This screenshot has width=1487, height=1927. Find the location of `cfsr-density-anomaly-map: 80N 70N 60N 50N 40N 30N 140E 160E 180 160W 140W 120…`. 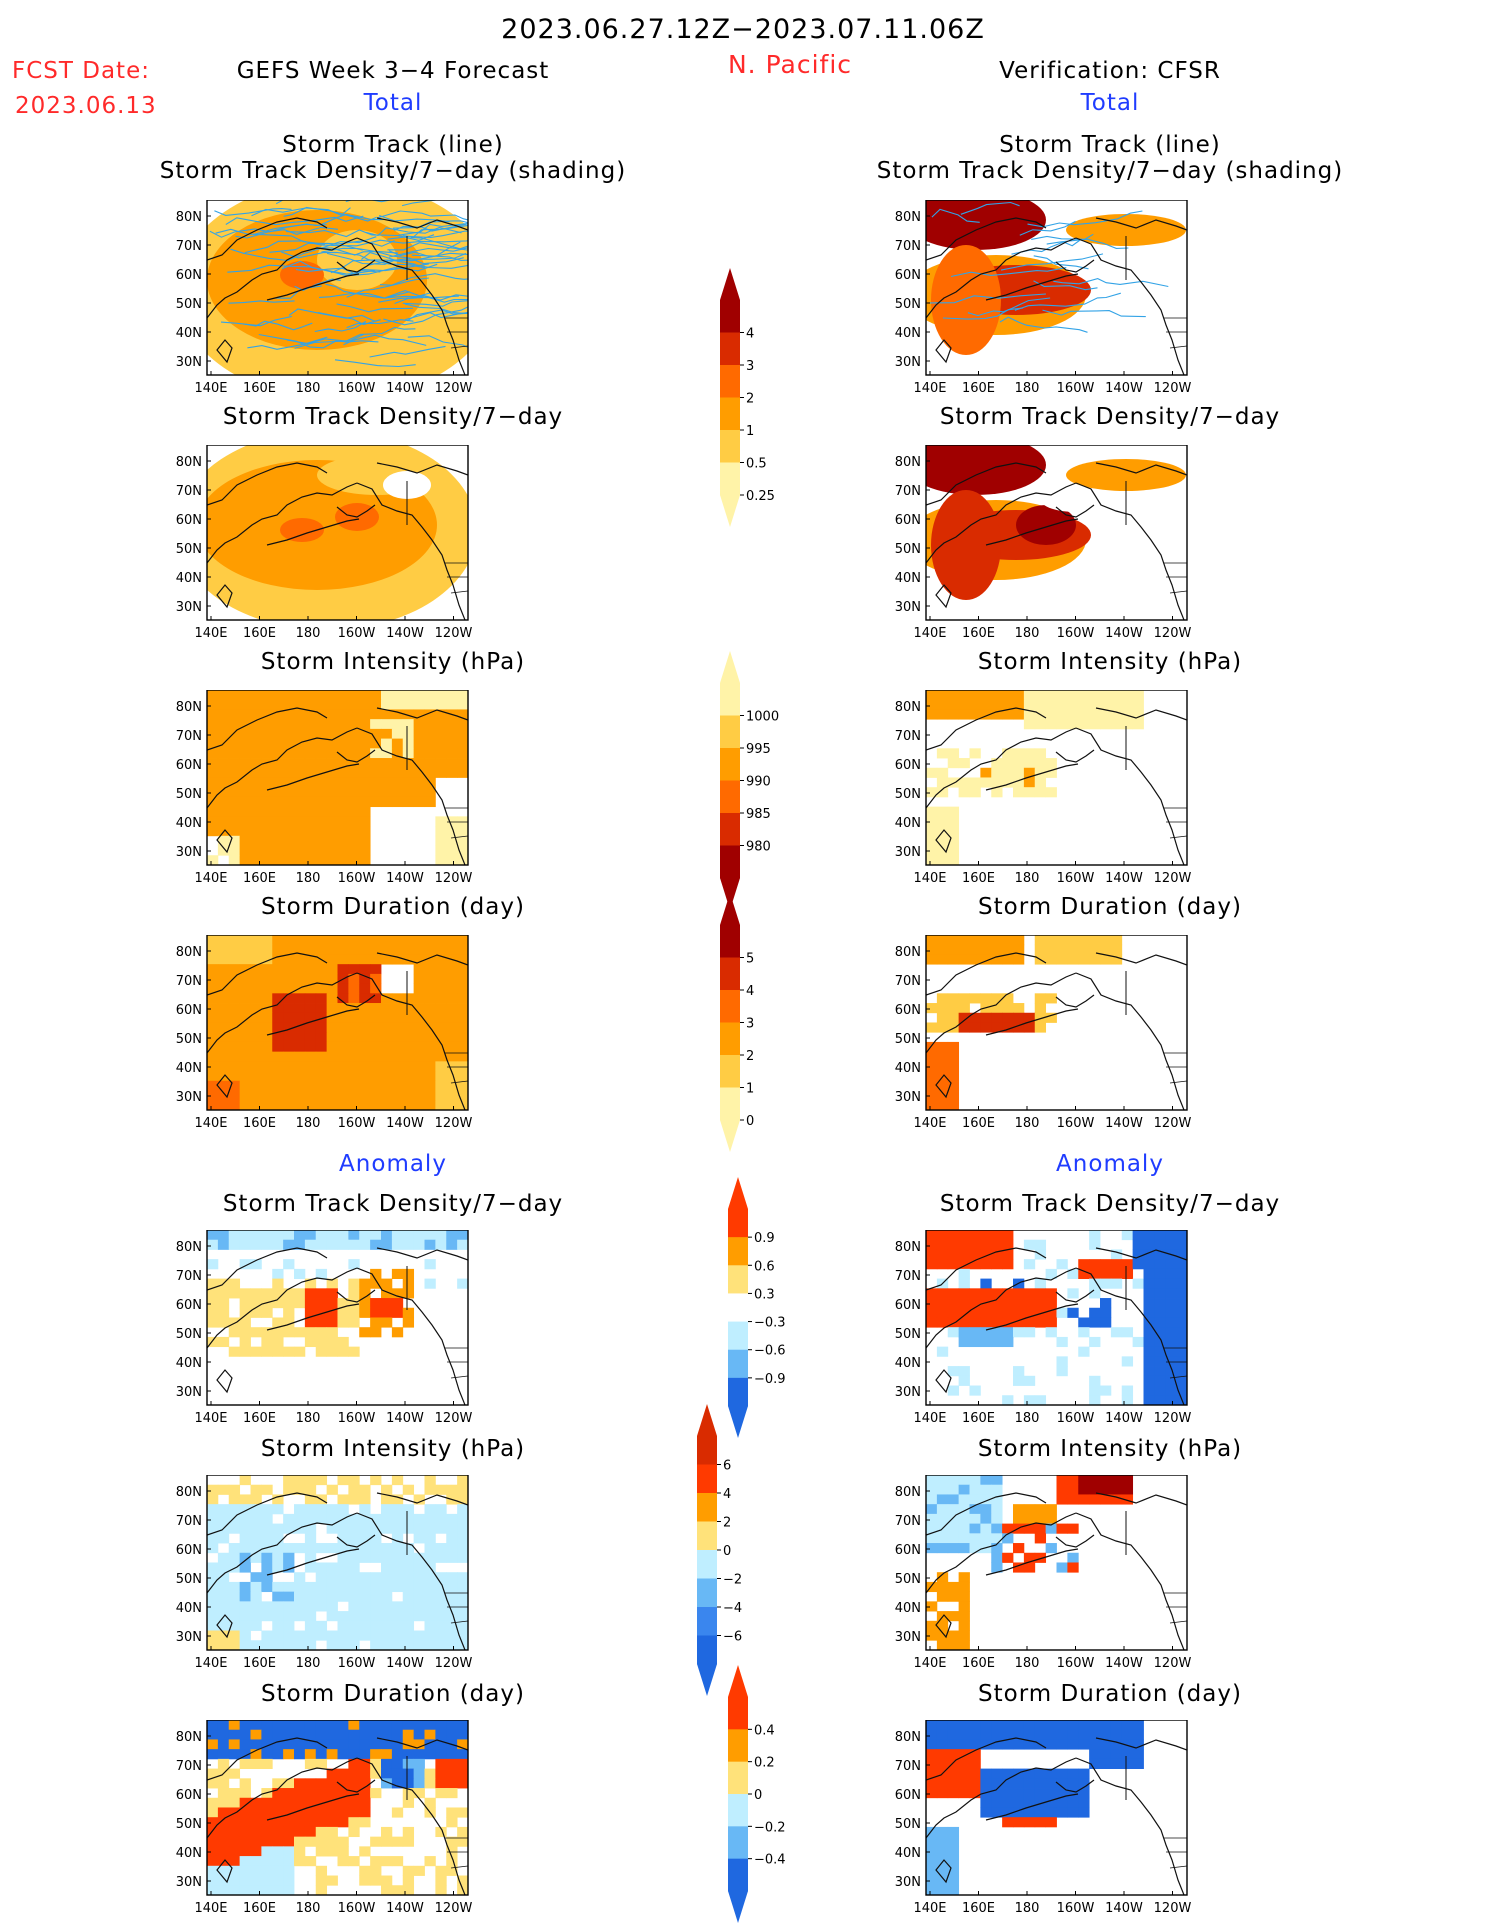

cfsr-density-anomaly-map: 80N 70N 60N 50N 40N 30N 140E 160E 180 160W 140W 120… is located at coordinates (1043, 1328).